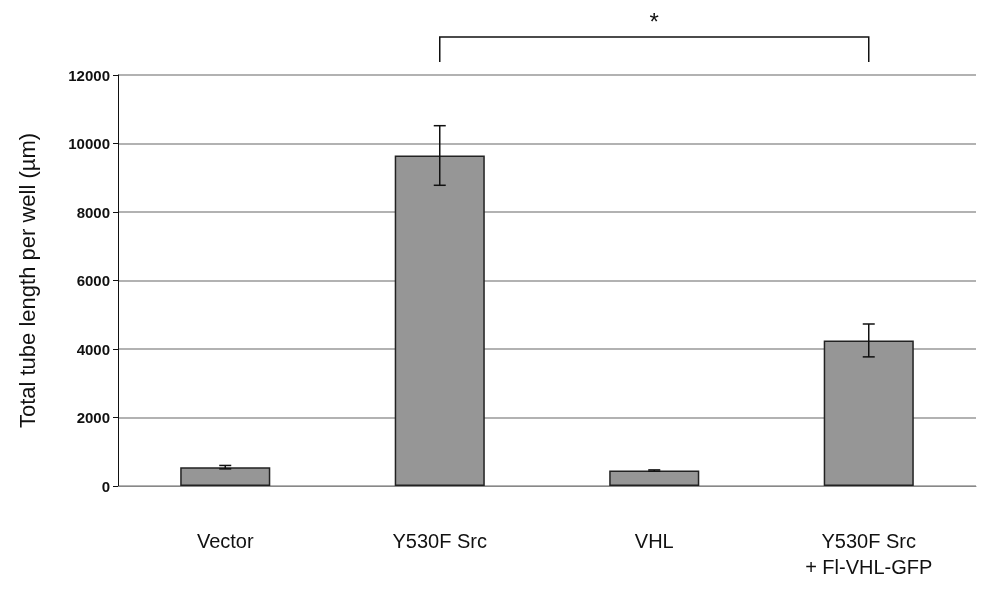 The height and width of the screenshot is (602, 1001). Describe the element at coordinates (89, 75) in the screenshot. I see `y-tick-label: 12000` at that location.